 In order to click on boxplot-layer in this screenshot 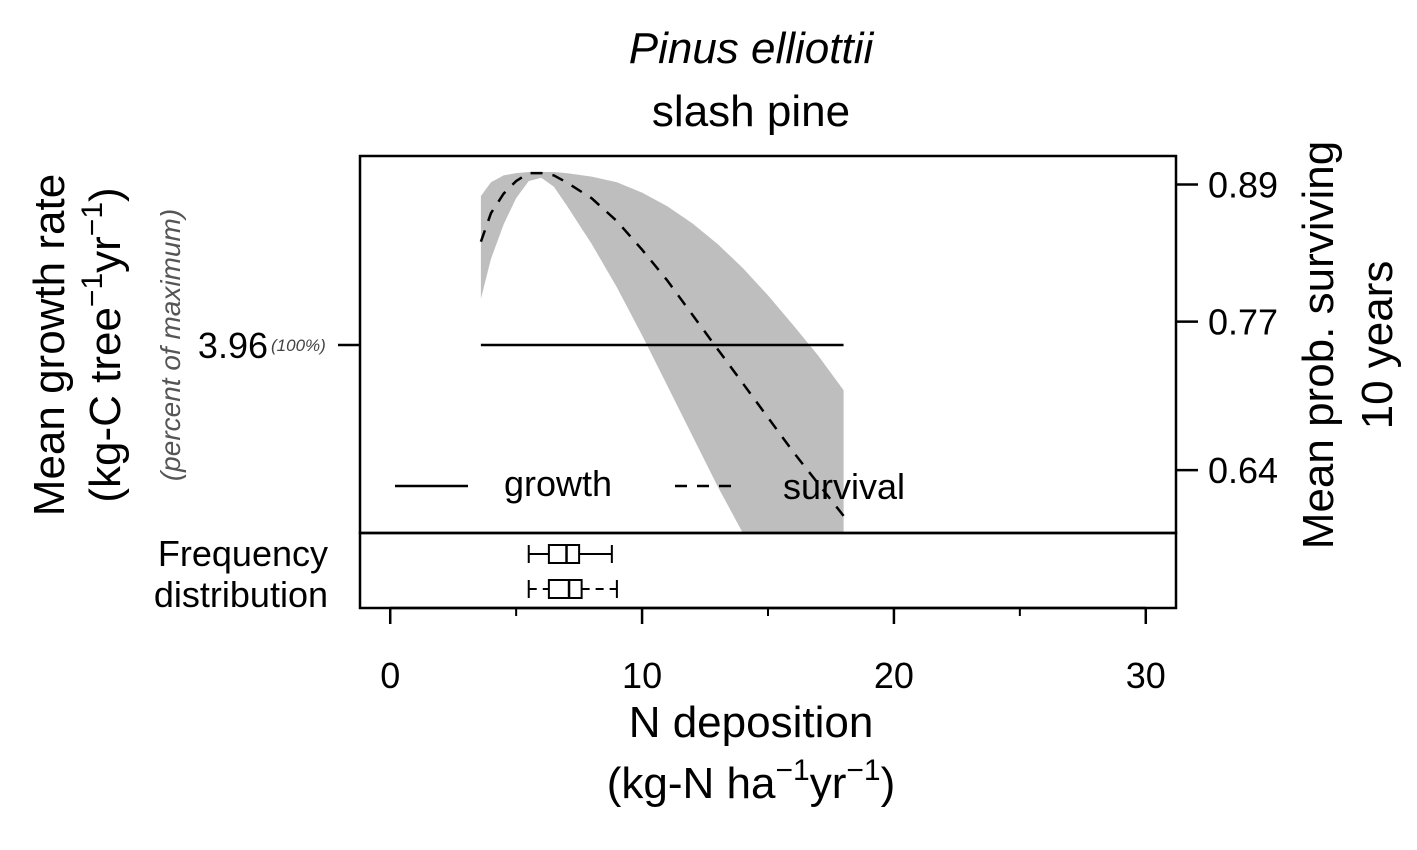, I will do `click(572, 571)`.